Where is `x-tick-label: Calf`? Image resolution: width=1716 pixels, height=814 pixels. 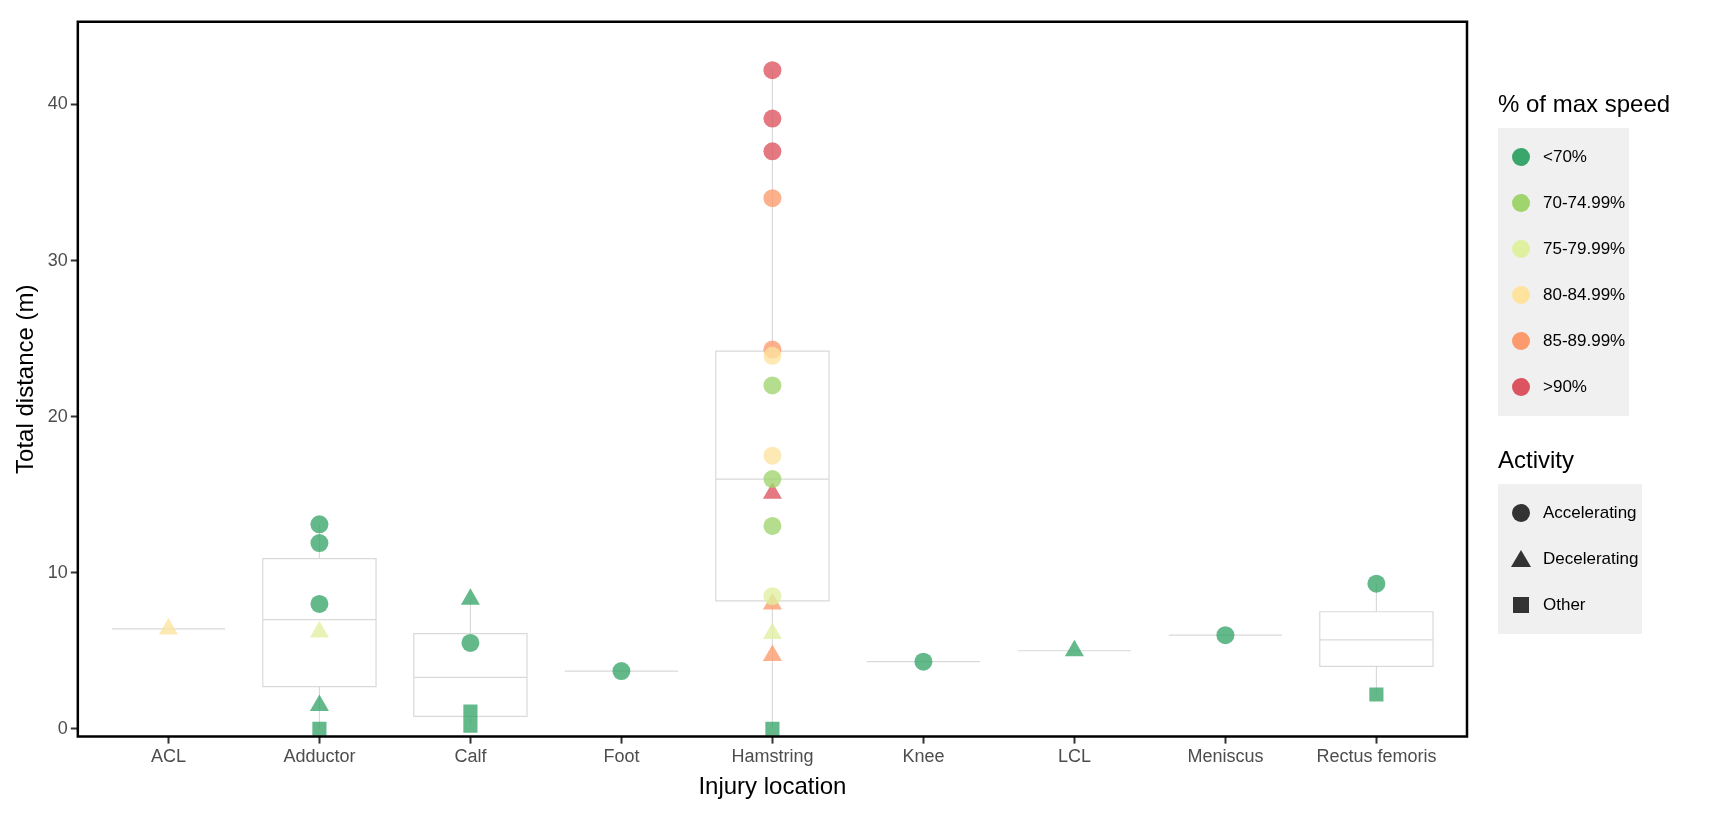 x-tick-label: Calf is located at coordinates (471, 756).